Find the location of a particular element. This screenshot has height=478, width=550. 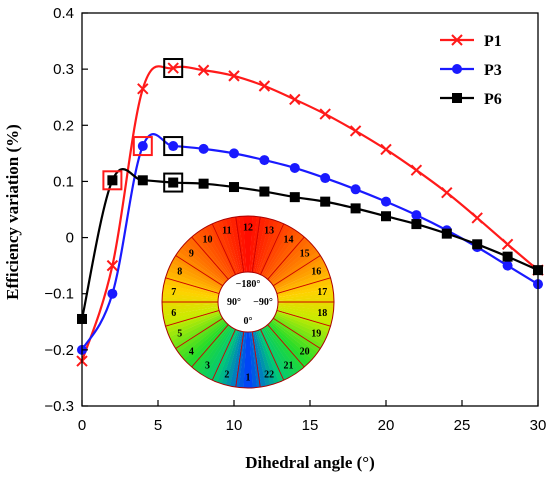

legend-marker-p1 is located at coordinates (457, 40).